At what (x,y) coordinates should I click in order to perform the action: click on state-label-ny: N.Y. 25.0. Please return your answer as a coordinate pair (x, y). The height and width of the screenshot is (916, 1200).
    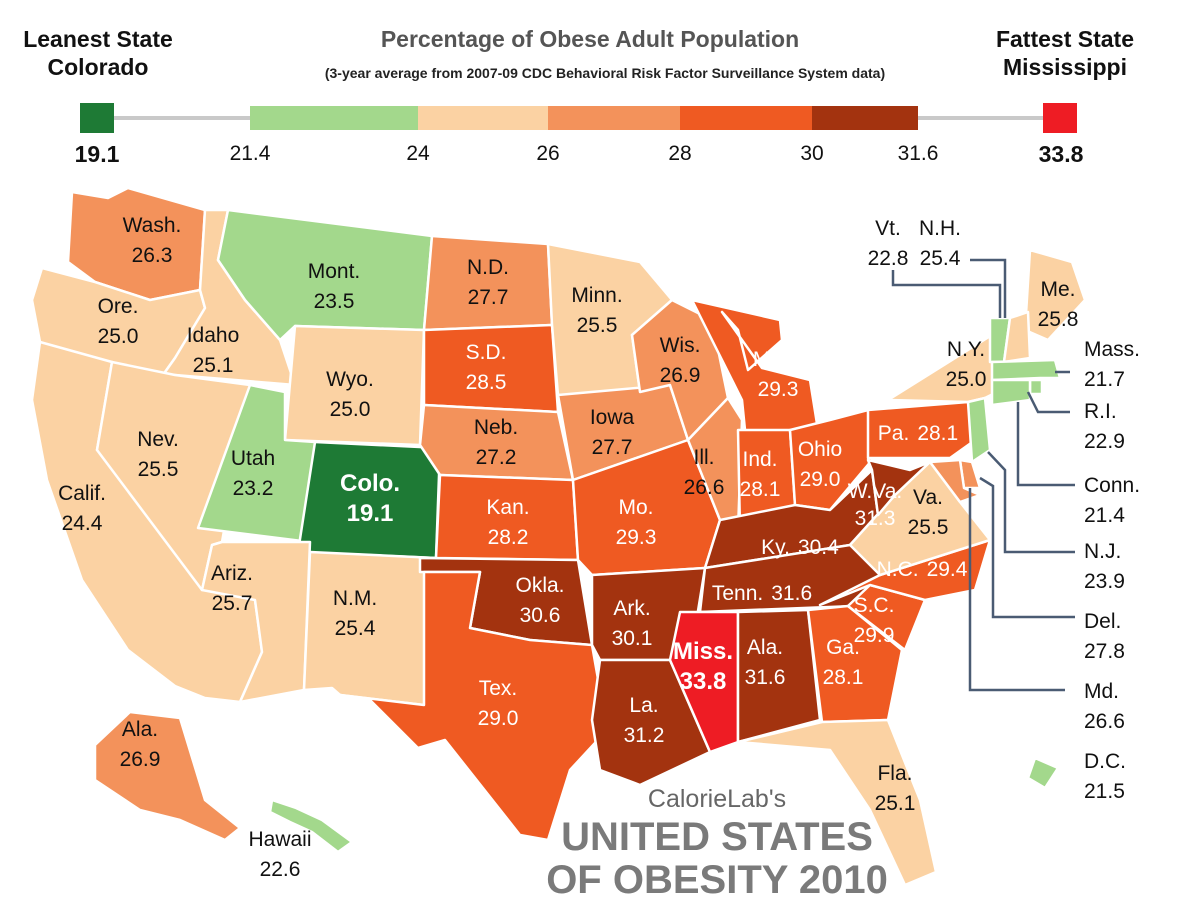
    Looking at the image, I should click on (966, 364).